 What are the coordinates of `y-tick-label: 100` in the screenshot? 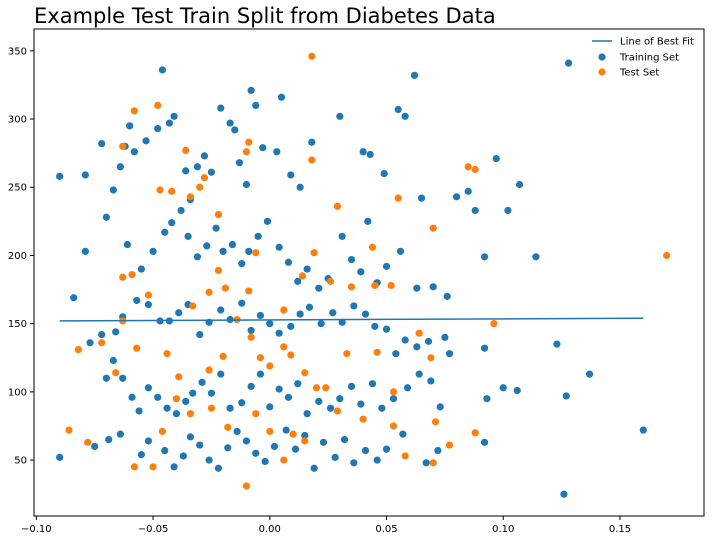 It's located at (17, 392).